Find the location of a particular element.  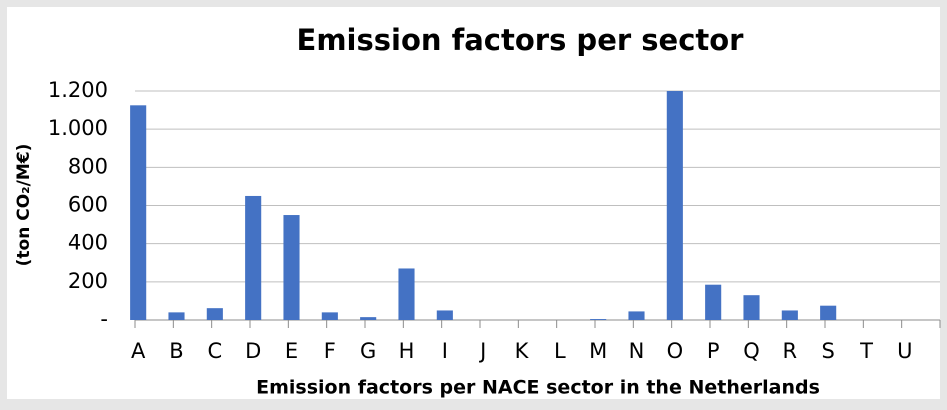

x-tick-label: U is located at coordinates (904, 351).